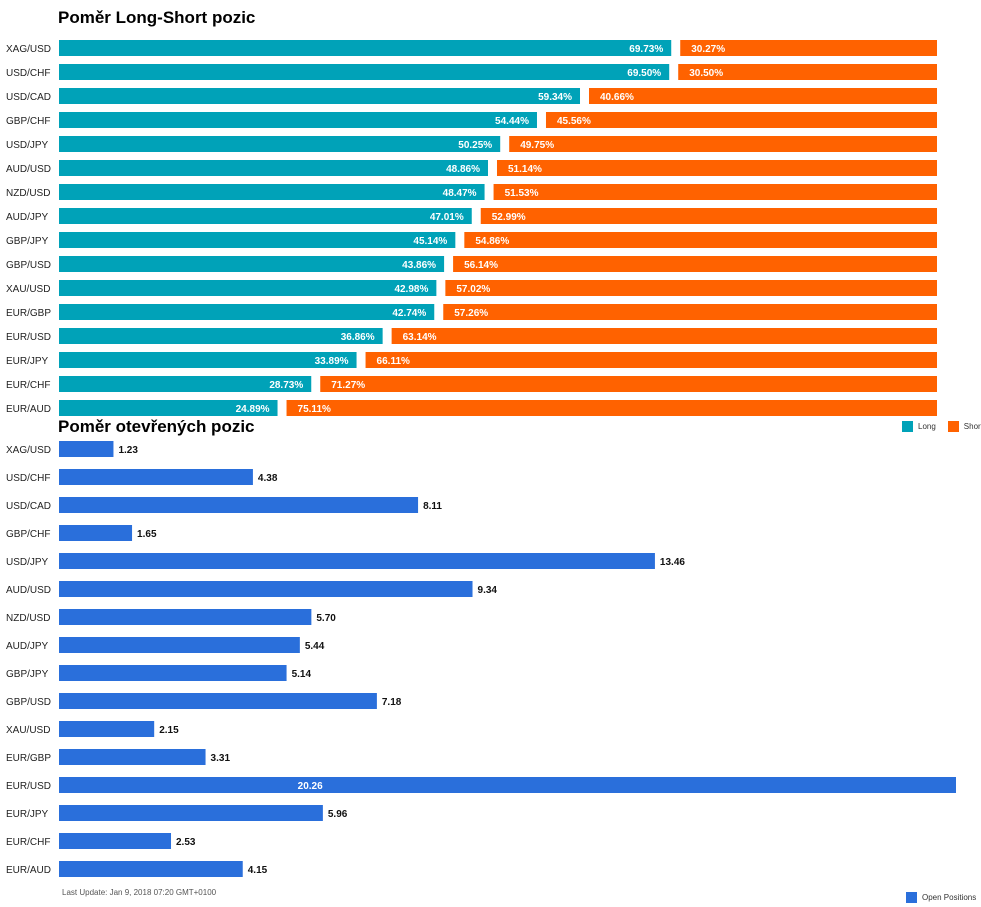 The width and height of the screenshot is (981, 907). What do you see at coordinates (310, 786) in the screenshot?
I see `open-positions-value-label: 20.26` at bounding box center [310, 786].